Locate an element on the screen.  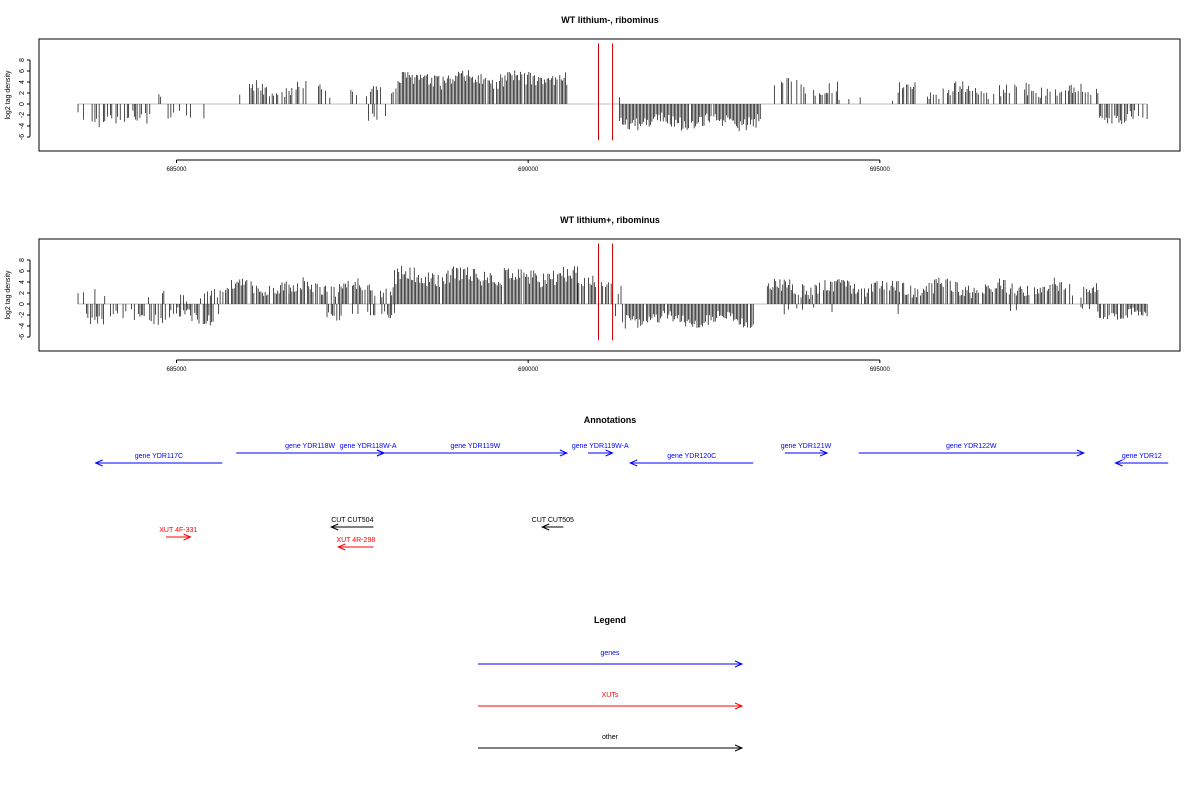
feature-arrow: gene YDR118W-A is located at coordinates (368, 450).